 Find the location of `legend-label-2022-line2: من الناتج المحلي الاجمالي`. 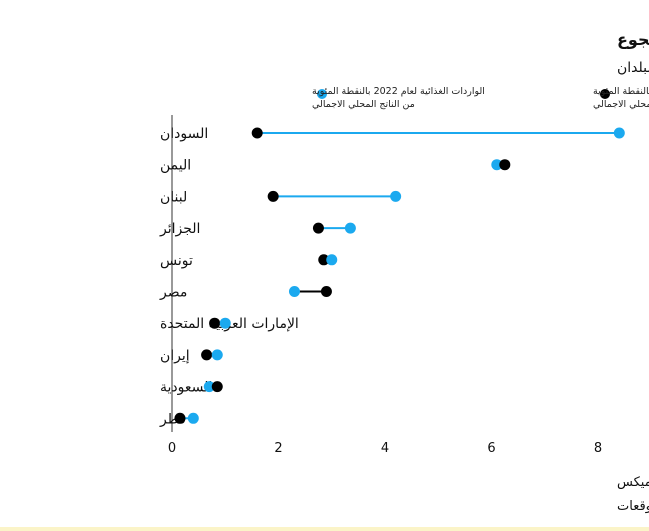

legend-label-2022-line2: من الناتج المحلي الاجمالي is located at coordinates (363, 104).